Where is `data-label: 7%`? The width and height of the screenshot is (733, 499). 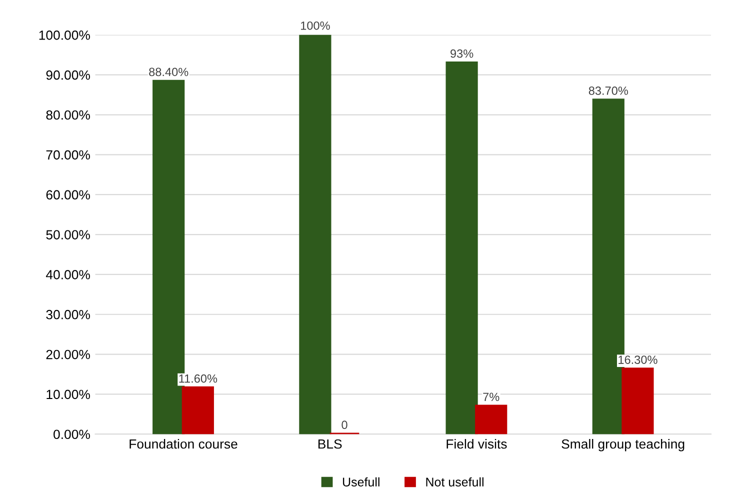
data-label: 7% is located at coordinates (491, 397).